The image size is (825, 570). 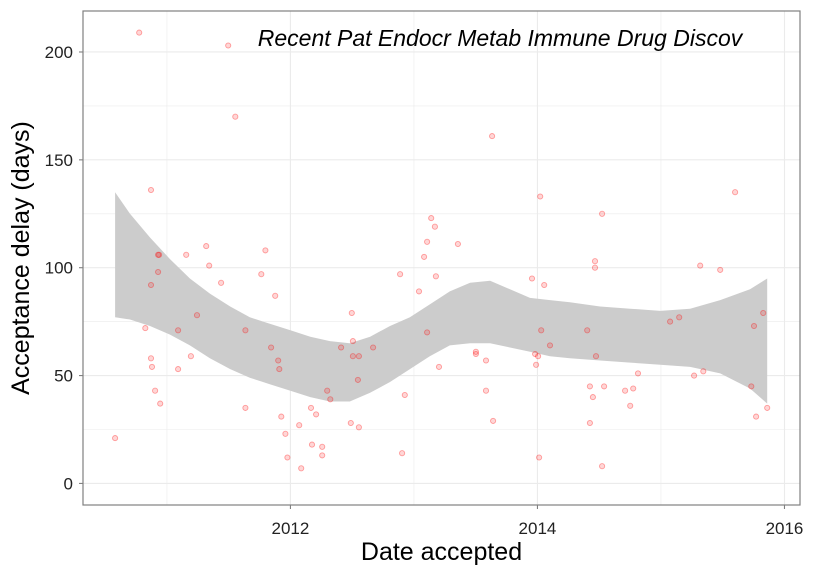 I want to click on x-axis-title: Date accepted, so click(x=441, y=552).